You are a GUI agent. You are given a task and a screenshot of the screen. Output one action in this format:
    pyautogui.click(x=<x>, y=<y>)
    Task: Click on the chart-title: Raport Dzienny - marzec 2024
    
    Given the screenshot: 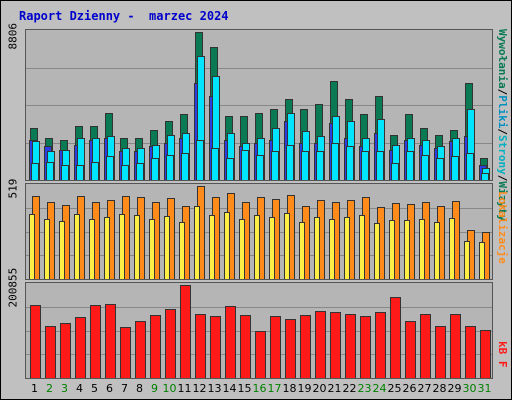 What is the action you would take?
    pyautogui.click(x=124, y=16)
    